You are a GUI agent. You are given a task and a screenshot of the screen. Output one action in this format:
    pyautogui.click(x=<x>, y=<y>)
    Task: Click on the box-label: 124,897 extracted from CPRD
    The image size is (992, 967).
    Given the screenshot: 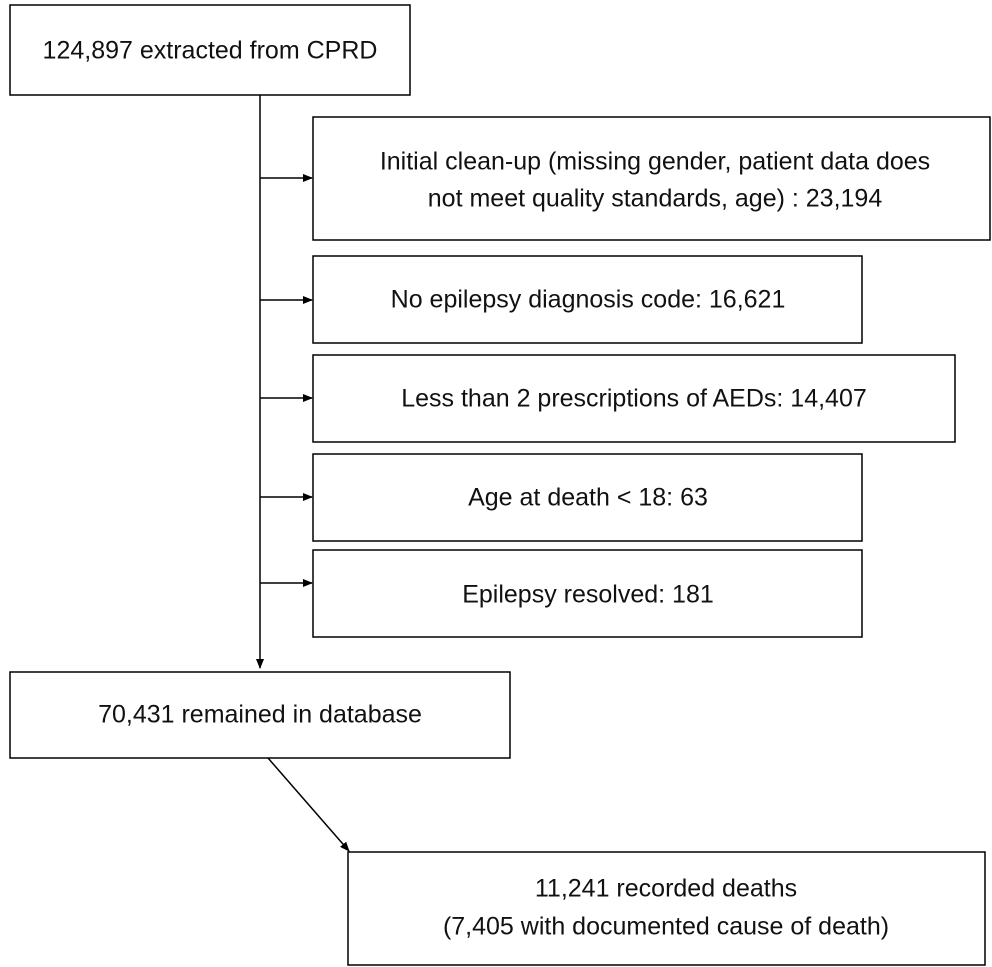 What is the action you would take?
    pyautogui.click(x=210, y=51)
    